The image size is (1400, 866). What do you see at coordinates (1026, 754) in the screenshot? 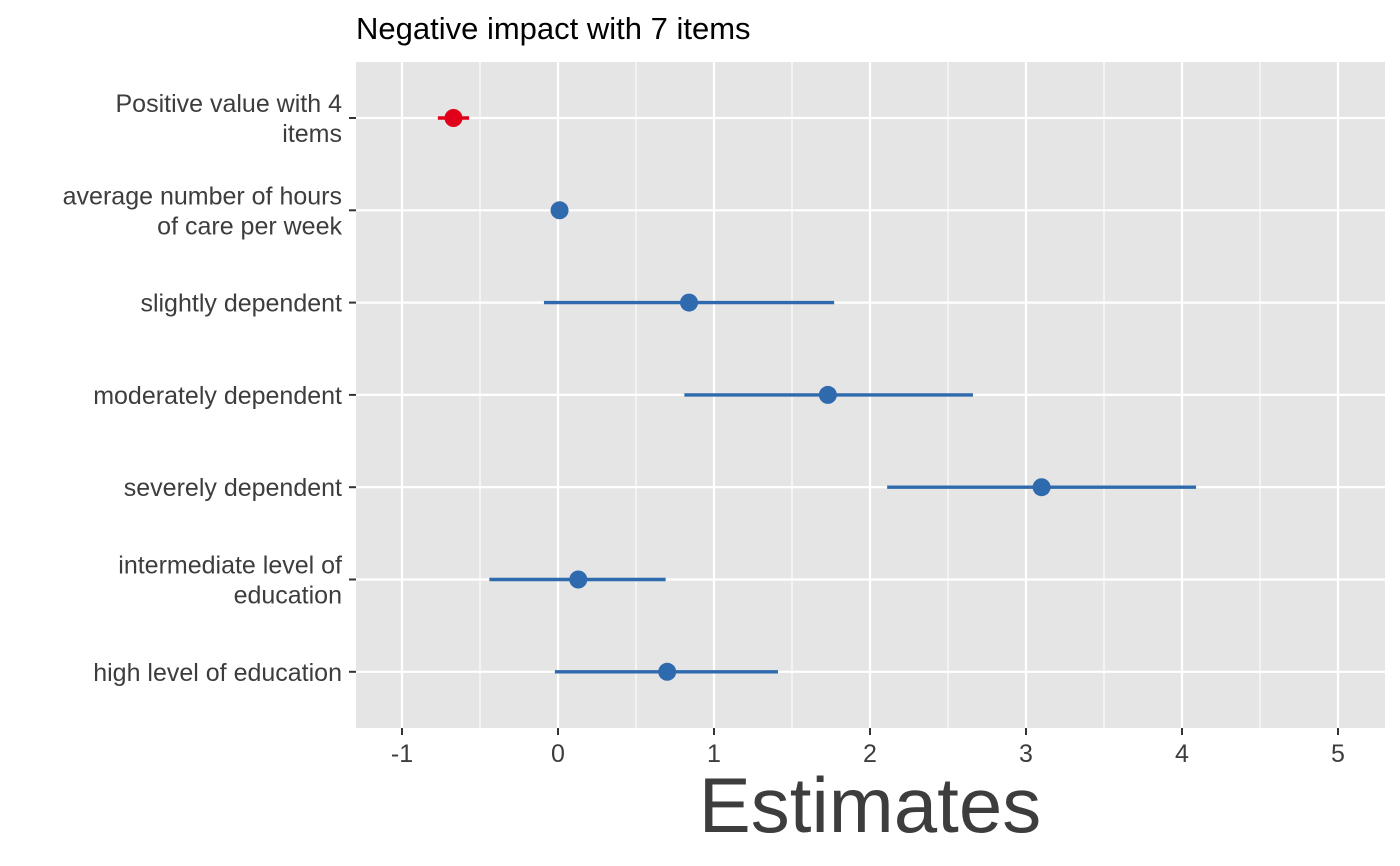
I see `x-tick-label: 3` at bounding box center [1026, 754].